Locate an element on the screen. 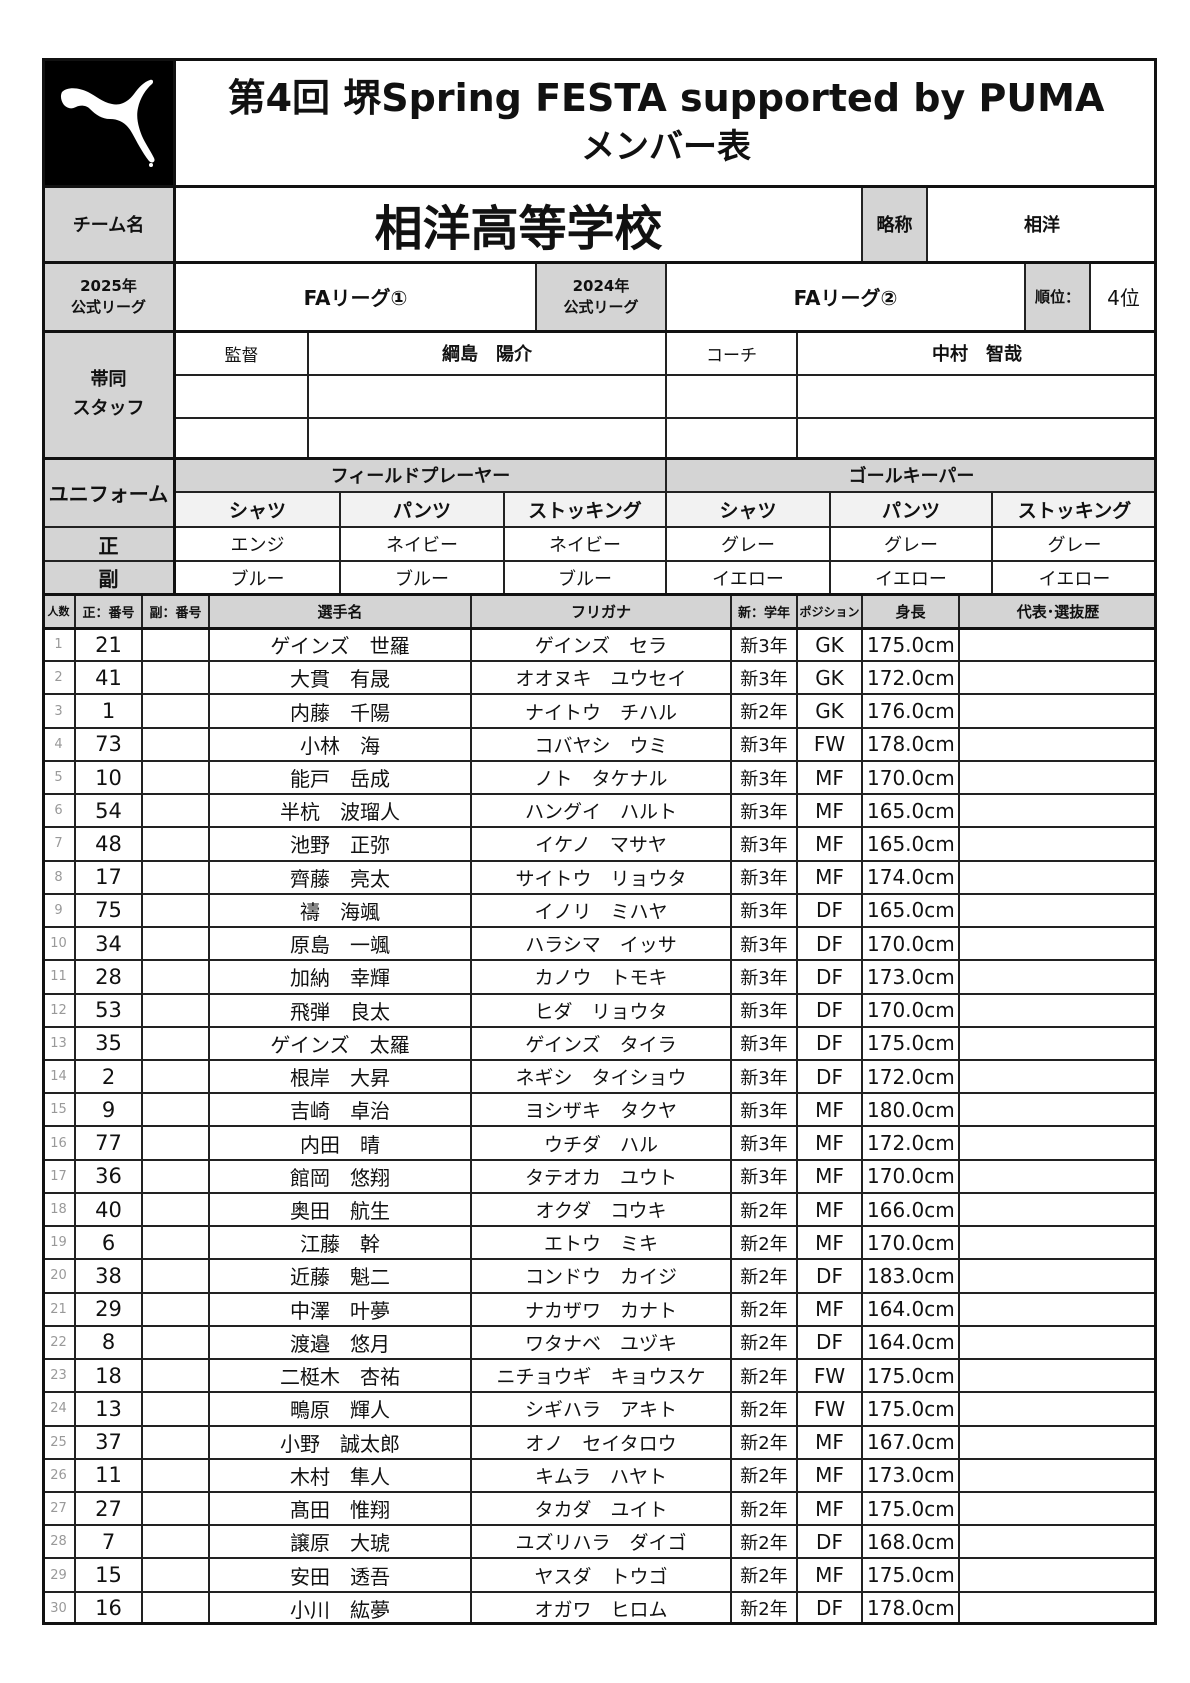 This screenshot has height=1683, width=1190. primary-number-text: 7 is located at coordinates (108, 1541).